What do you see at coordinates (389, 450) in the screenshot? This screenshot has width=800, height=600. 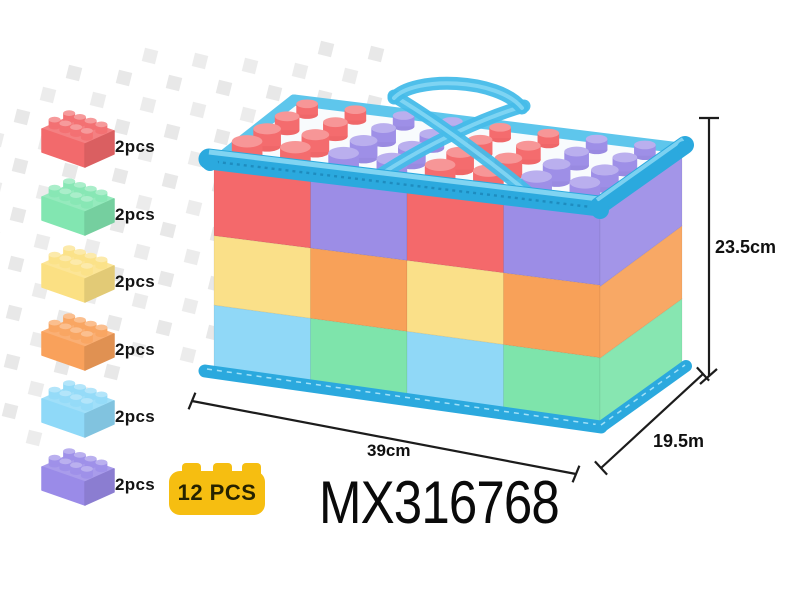 I see `width-dimension-label: 39cm` at bounding box center [389, 450].